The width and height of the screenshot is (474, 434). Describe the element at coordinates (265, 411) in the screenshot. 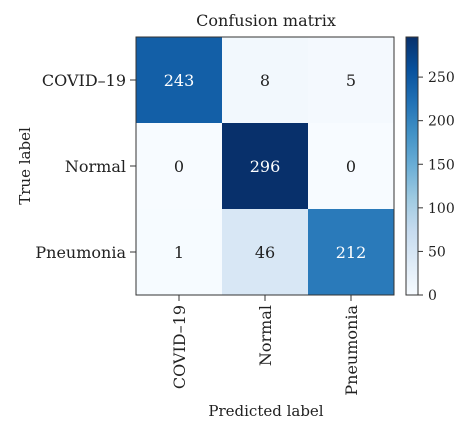

I see `x-axis-label: Predicted label` at that location.